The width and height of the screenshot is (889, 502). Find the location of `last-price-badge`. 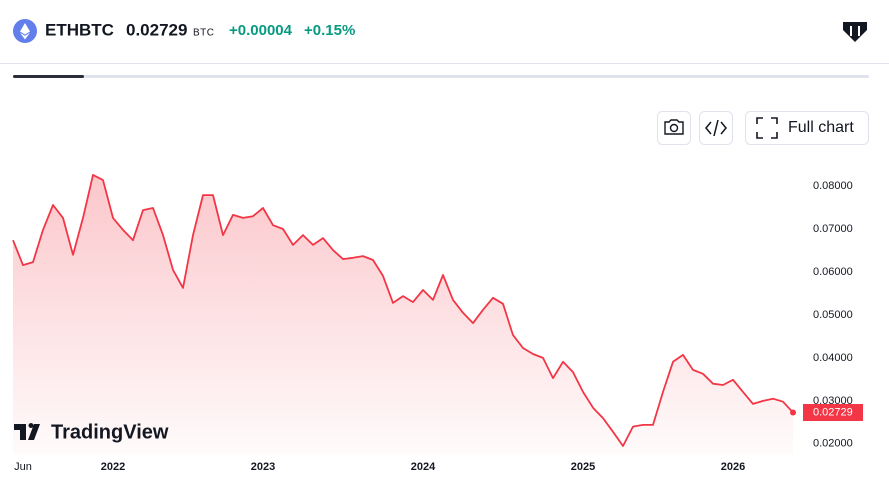

last-price-badge is located at coordinates (833, 413).